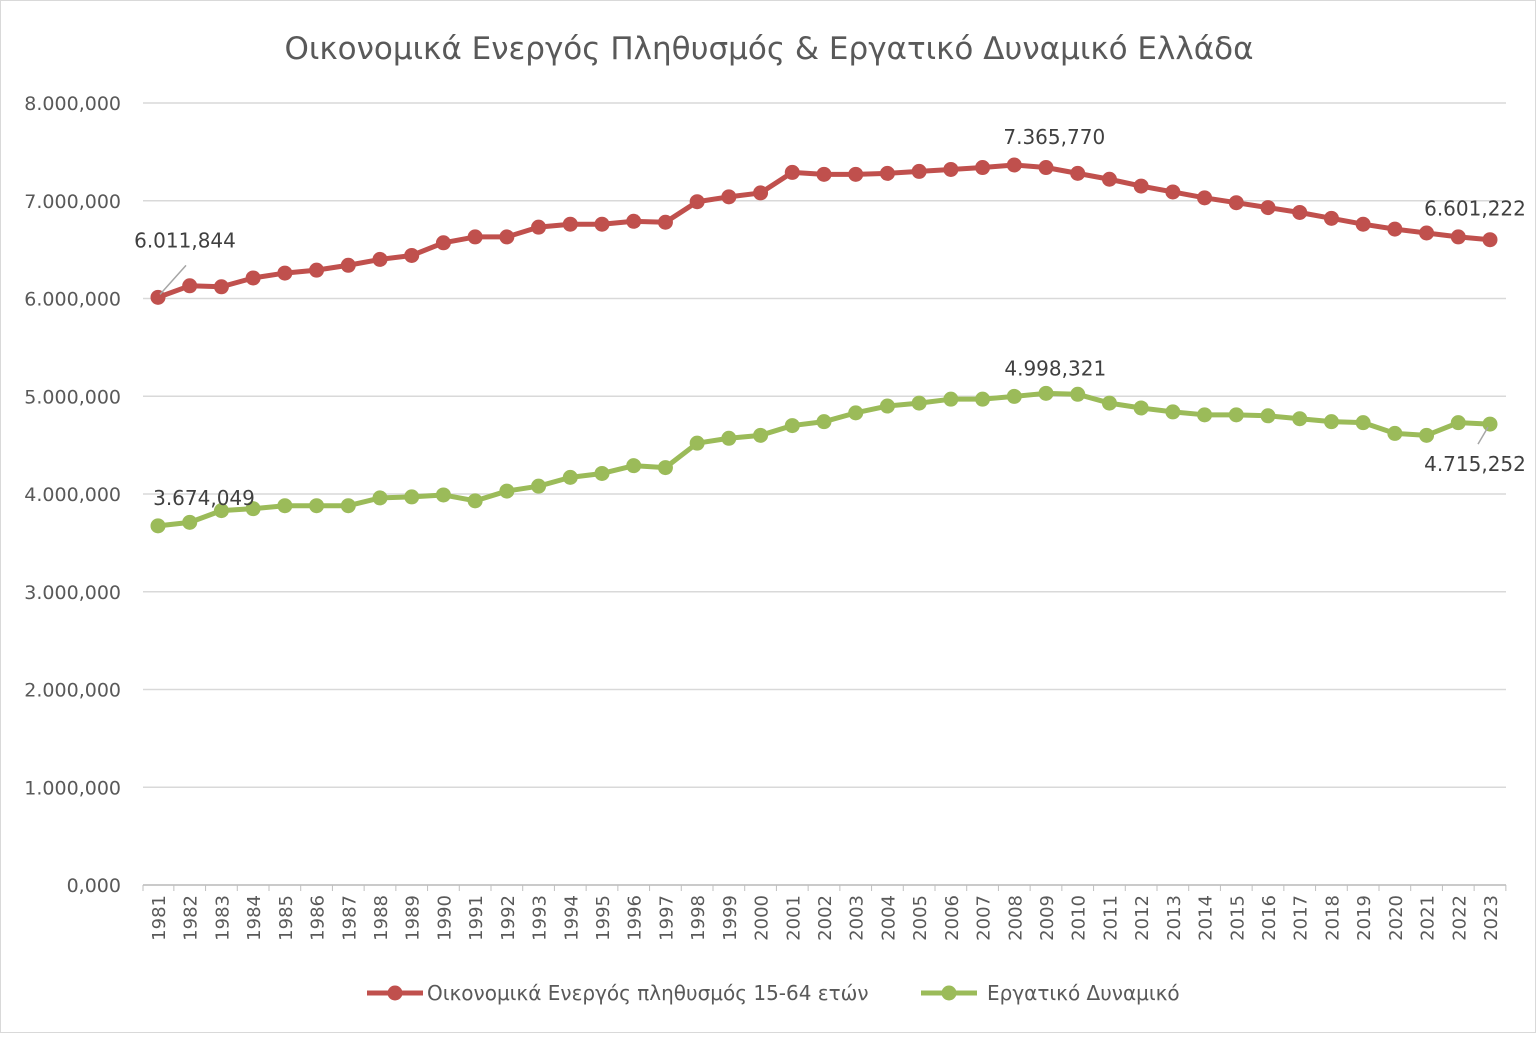  I want to click on x-tick-label: 2008, so click(1015, 918).